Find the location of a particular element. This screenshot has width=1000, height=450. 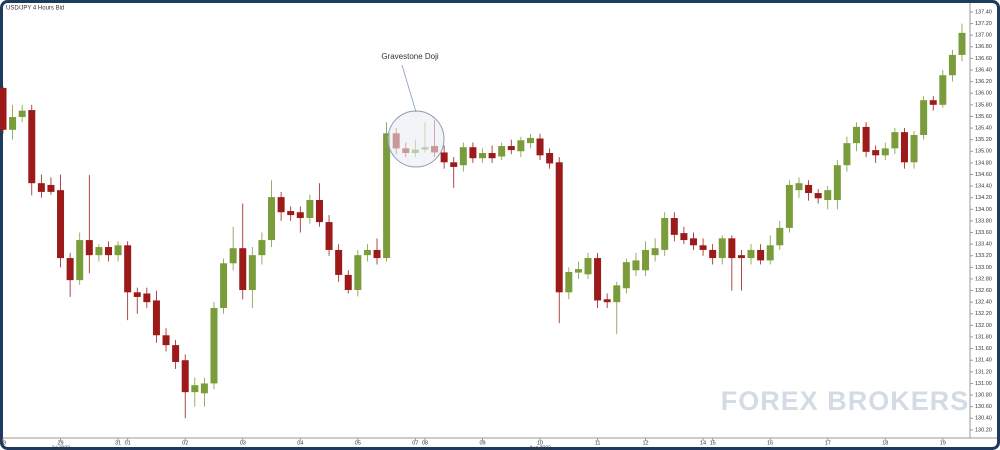

y-tick-label: 132.80 is located at coordinates (983, 279).